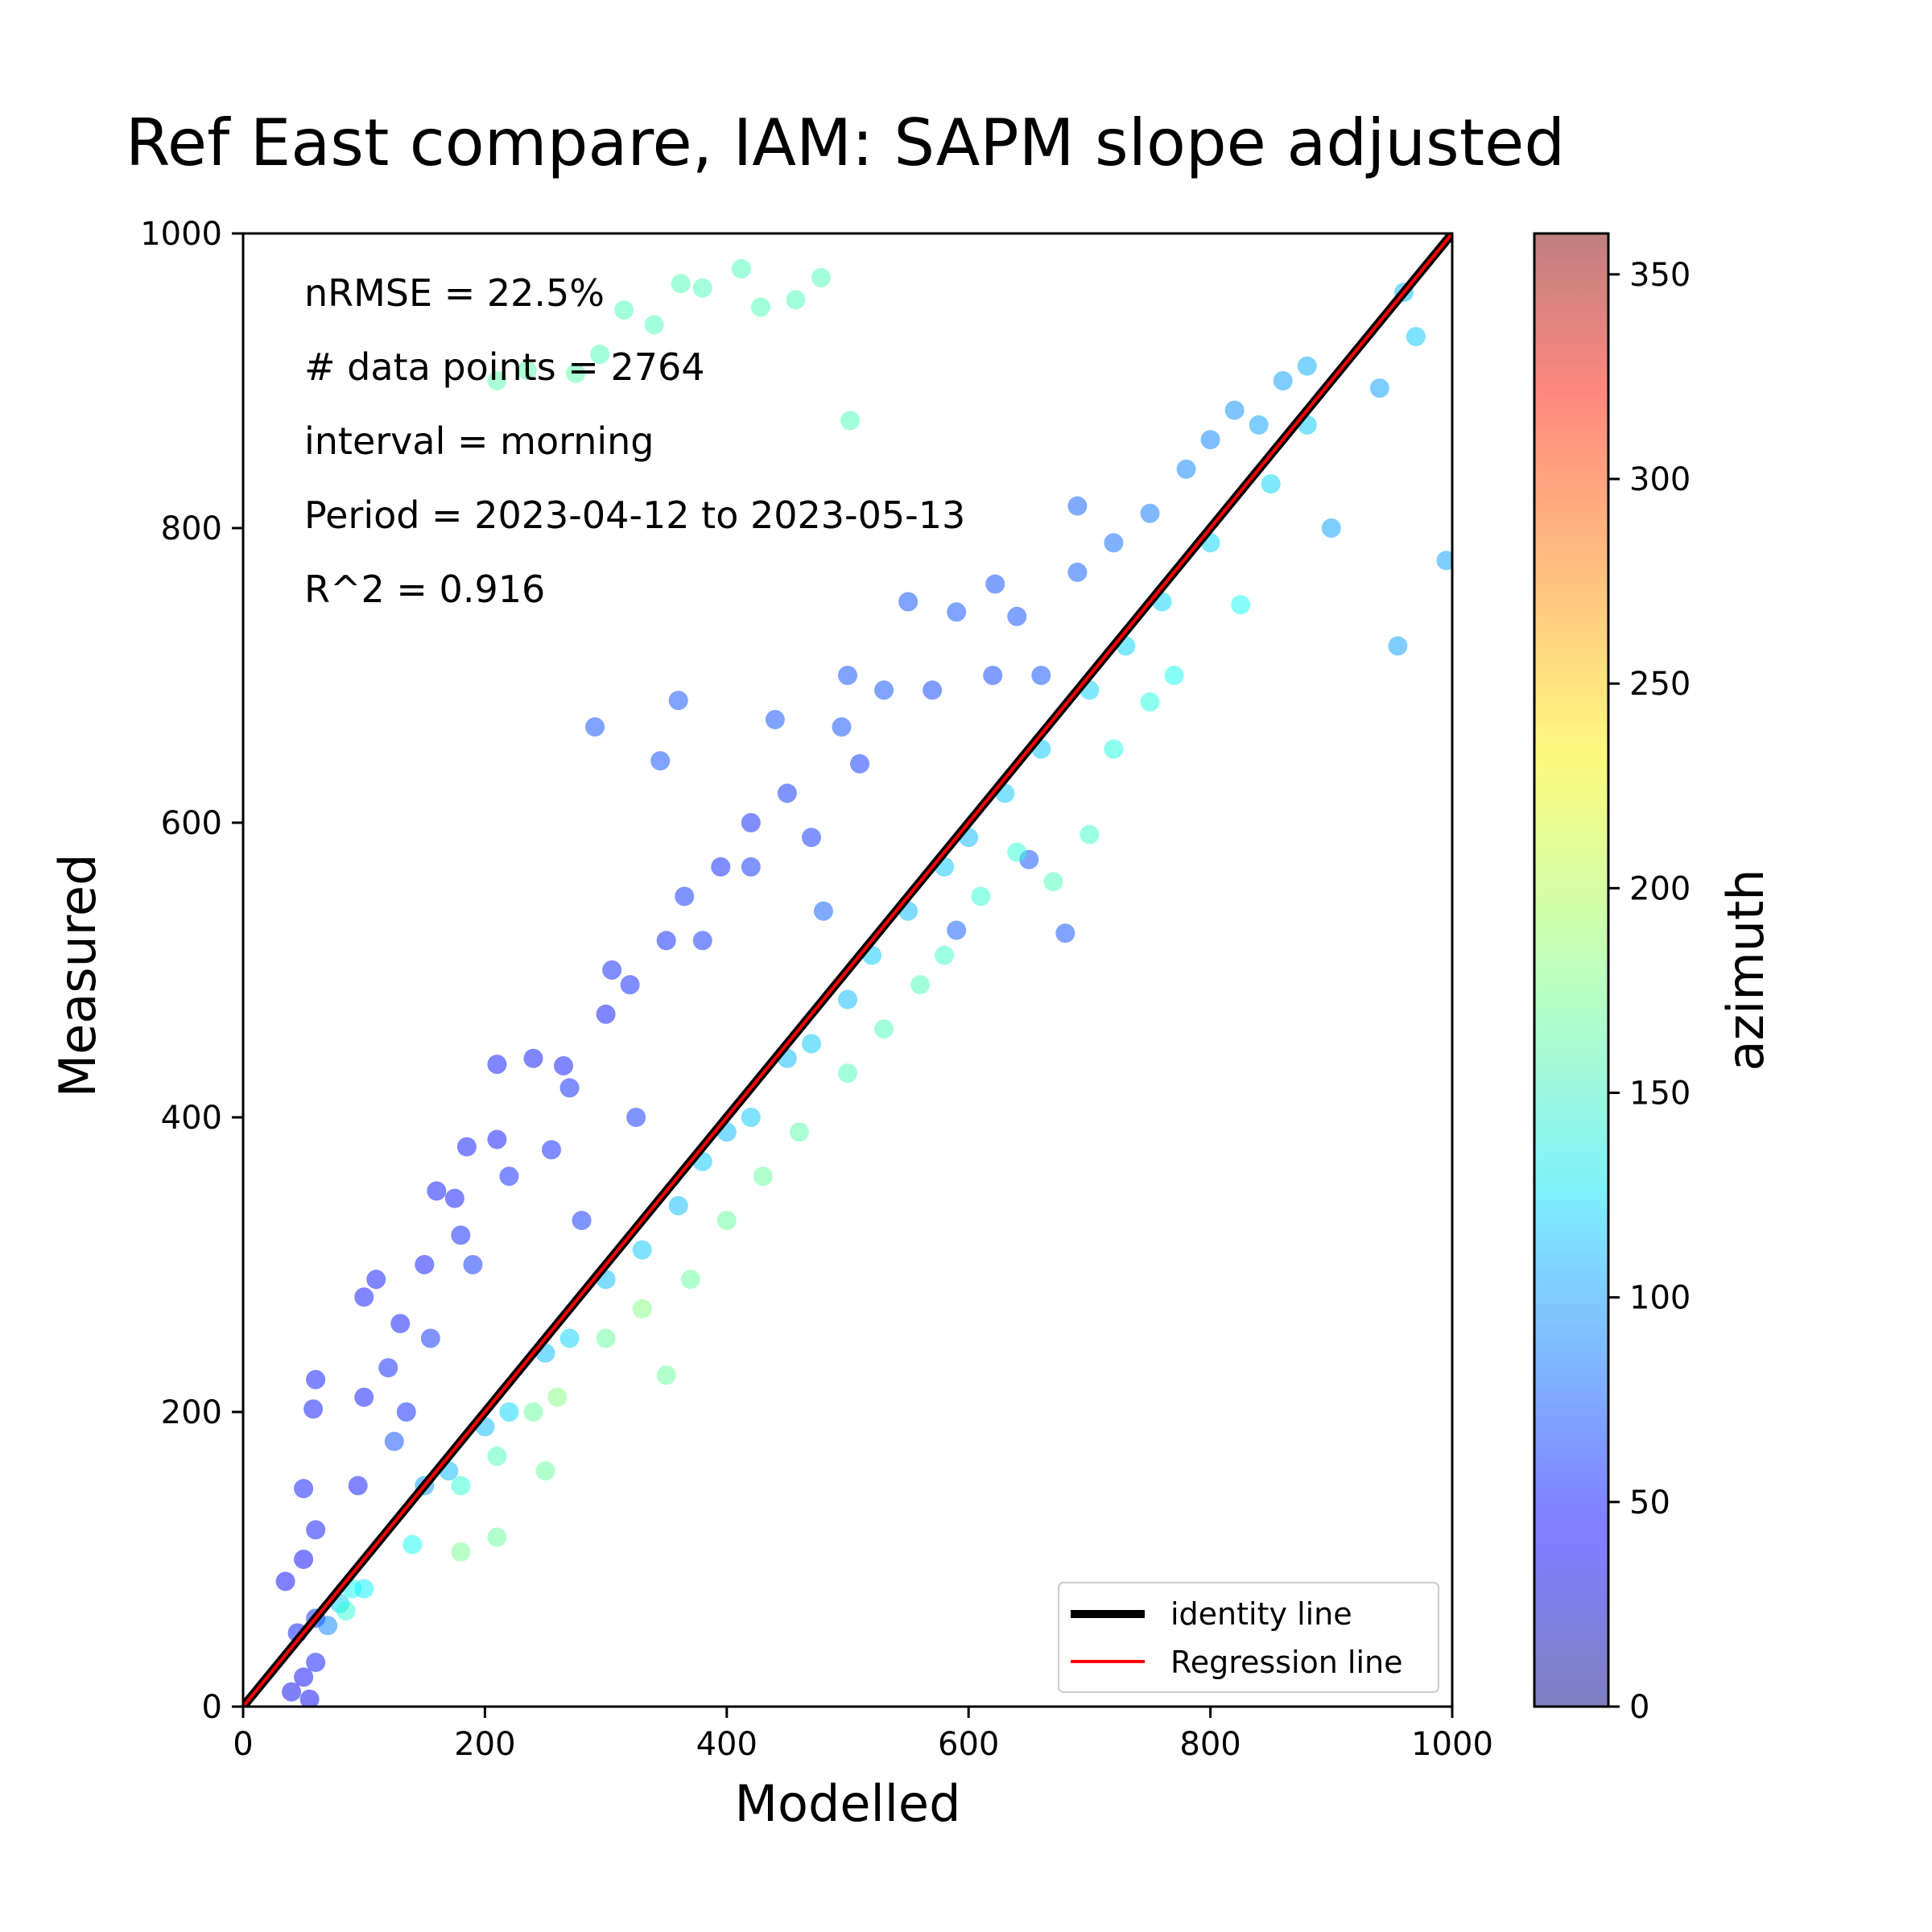  What do you see at coordinates (191, 971) in the screenshot?
I see `y-axis: 0 200 400 600 800 1000` at bounding box center [191, 971].